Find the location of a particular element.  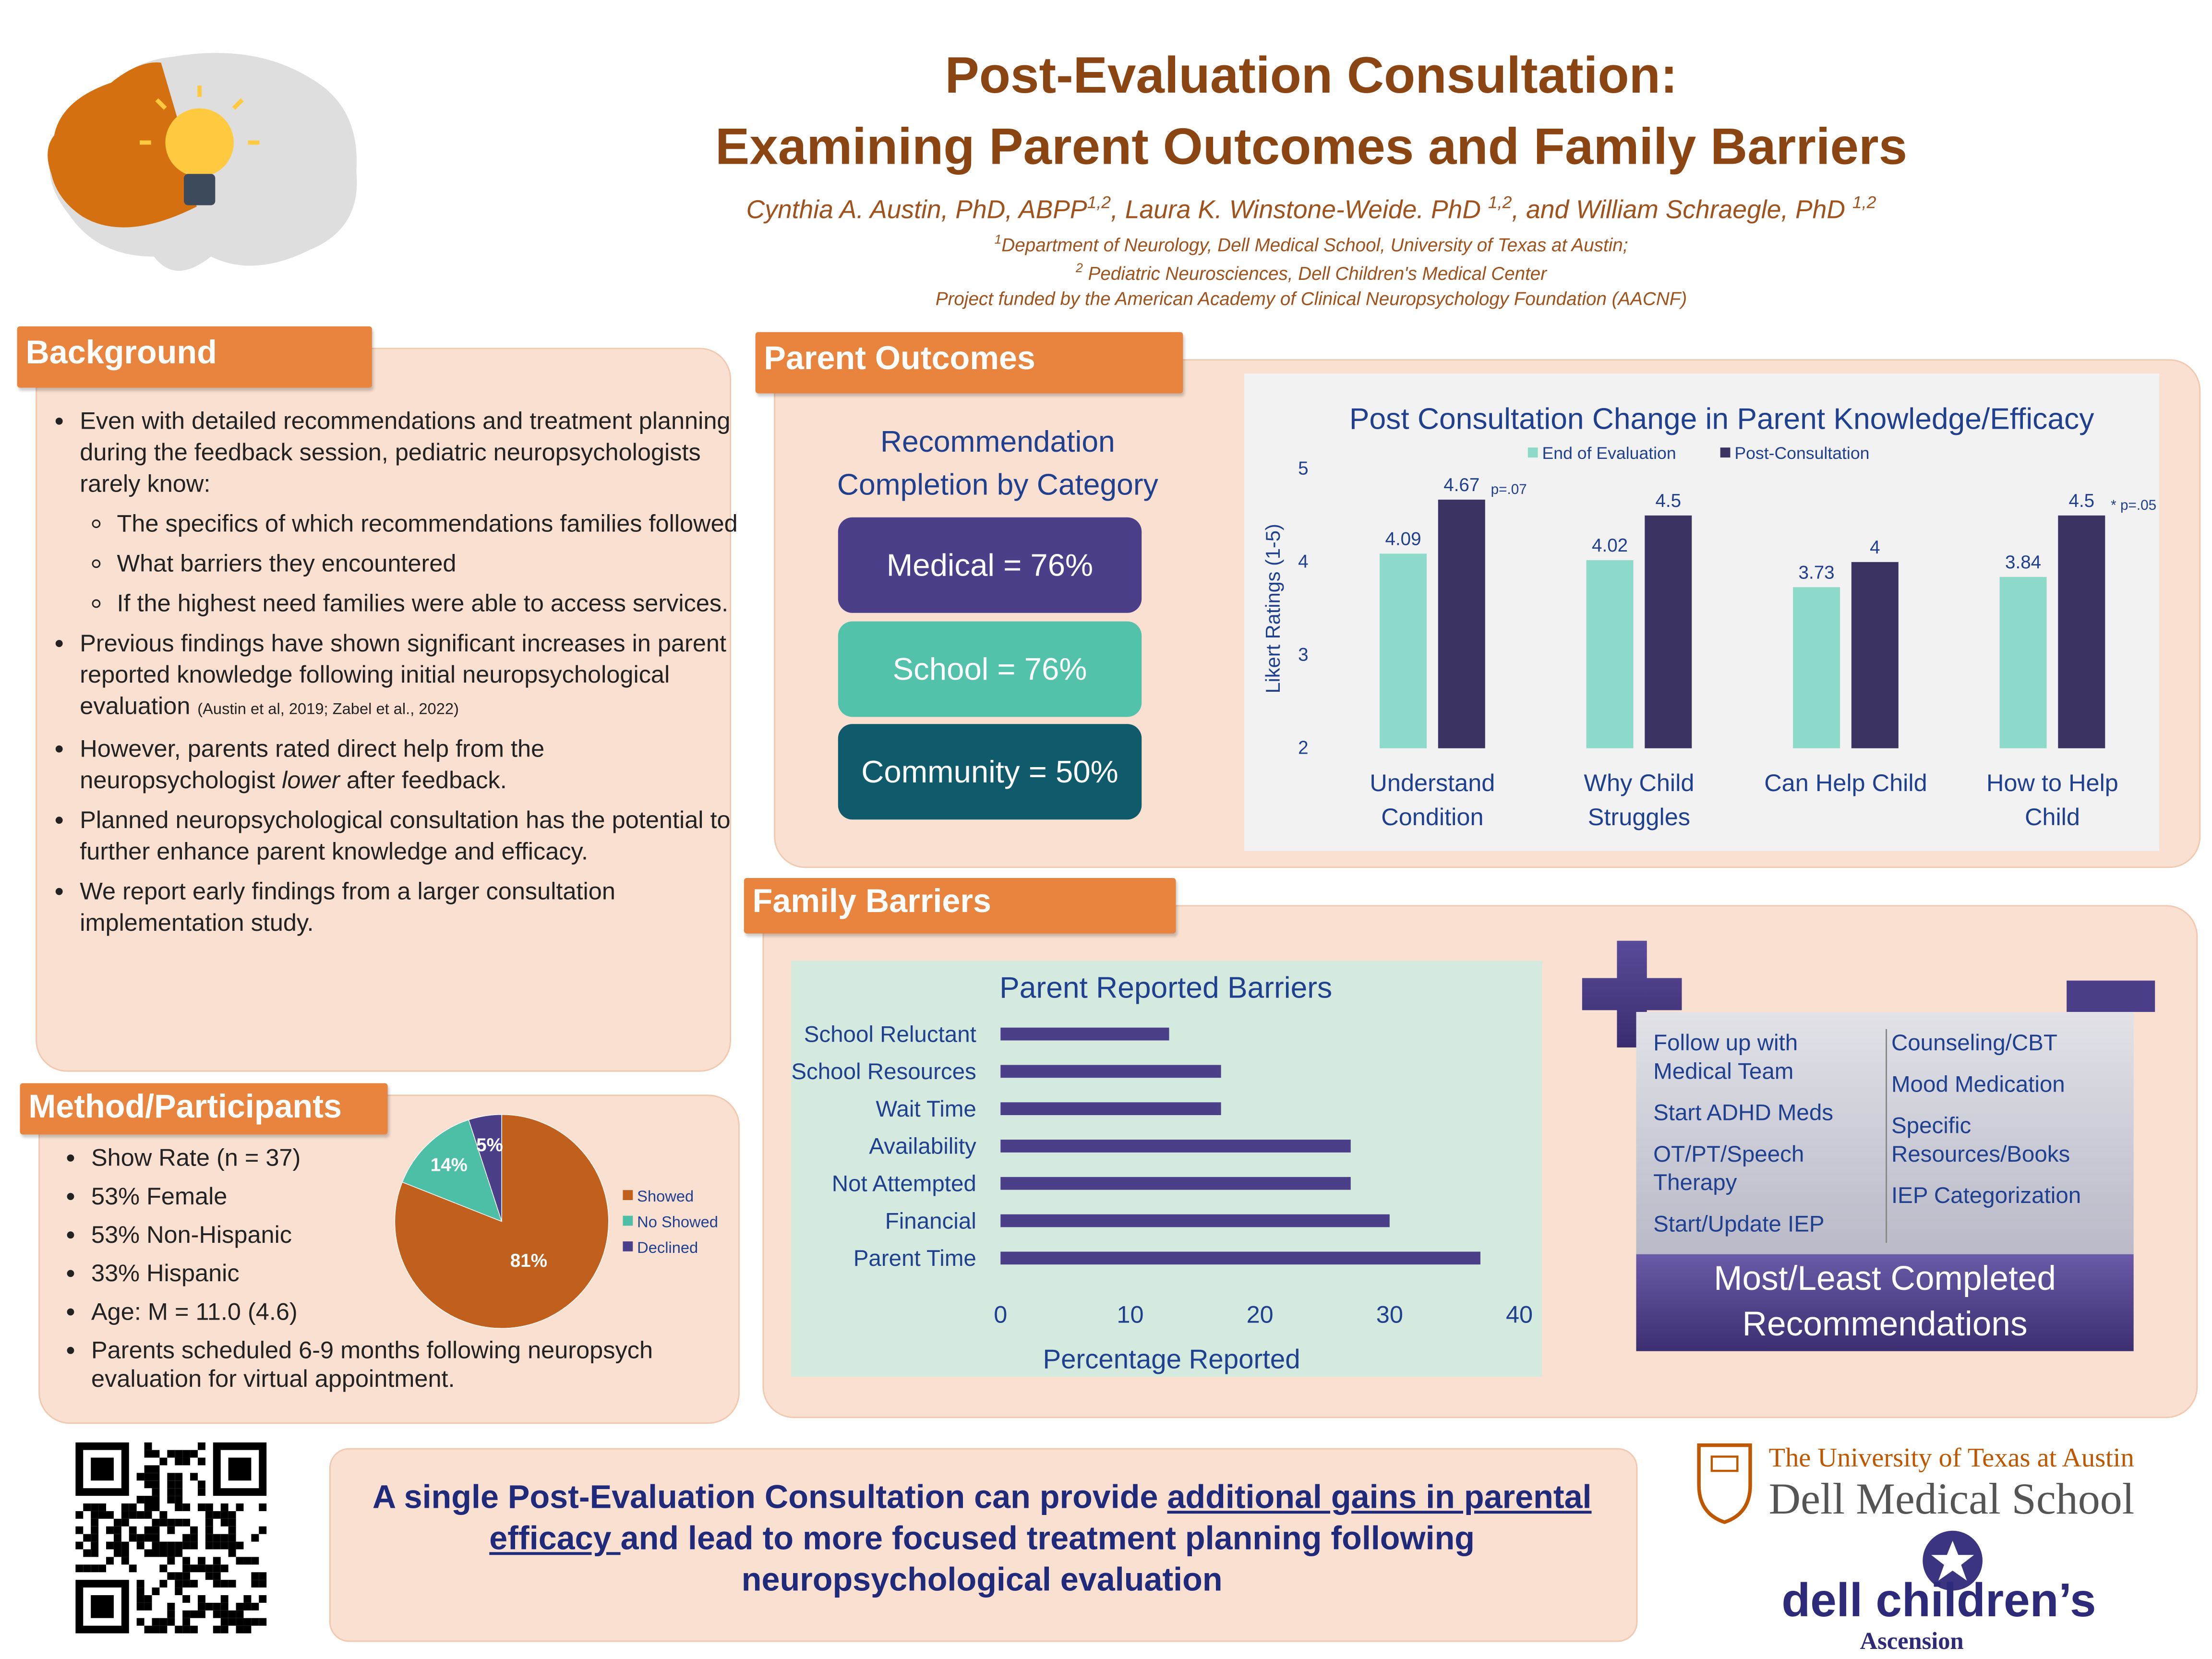

rays is located at coordinates (199, 115).